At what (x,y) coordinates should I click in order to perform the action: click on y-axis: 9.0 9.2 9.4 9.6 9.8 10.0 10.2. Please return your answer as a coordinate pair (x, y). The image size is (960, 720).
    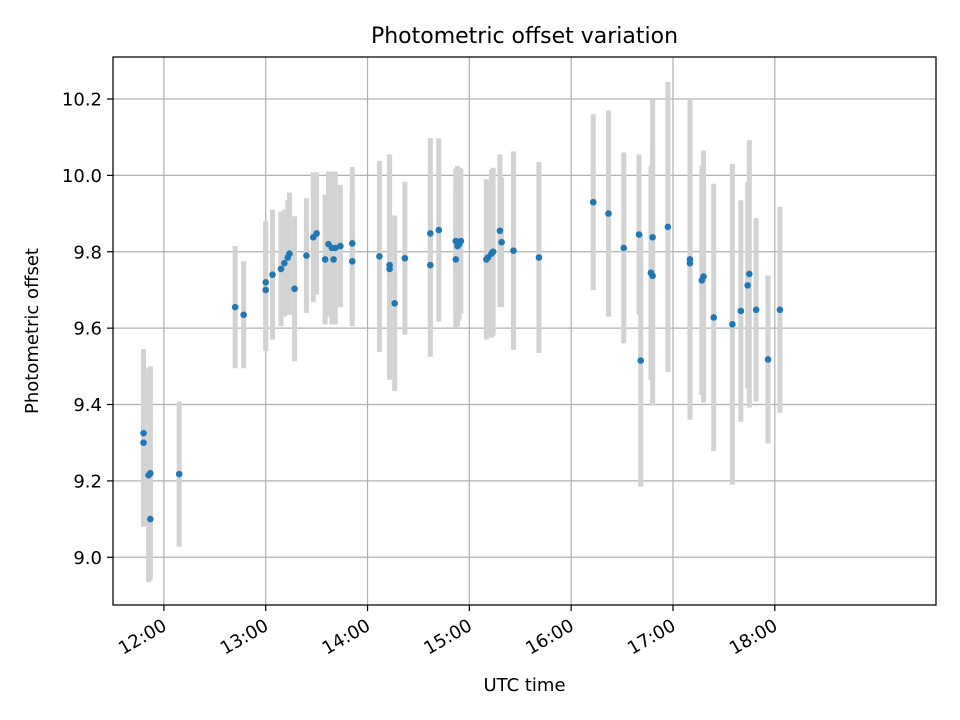
    Looking at the image, I should click on (87, 329).